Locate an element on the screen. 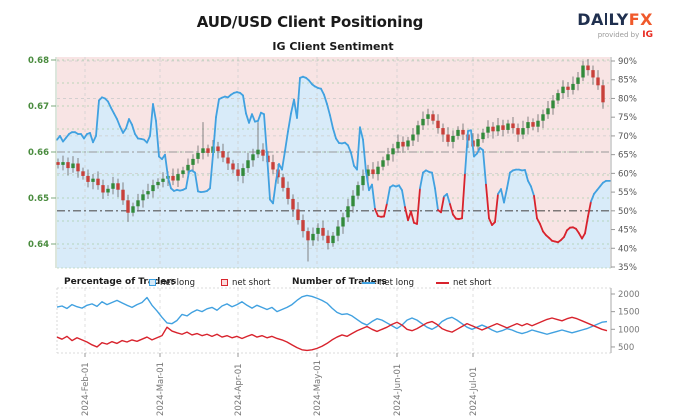  svg-text: 2024-Jun-01 is located at coordinates (398, 390).